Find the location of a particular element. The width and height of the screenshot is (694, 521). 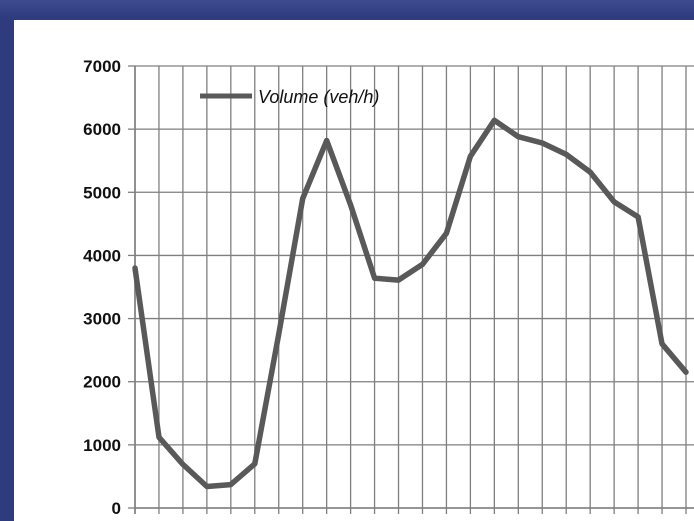

y-tick-label: 3000 is located at coordinates (102, 319).